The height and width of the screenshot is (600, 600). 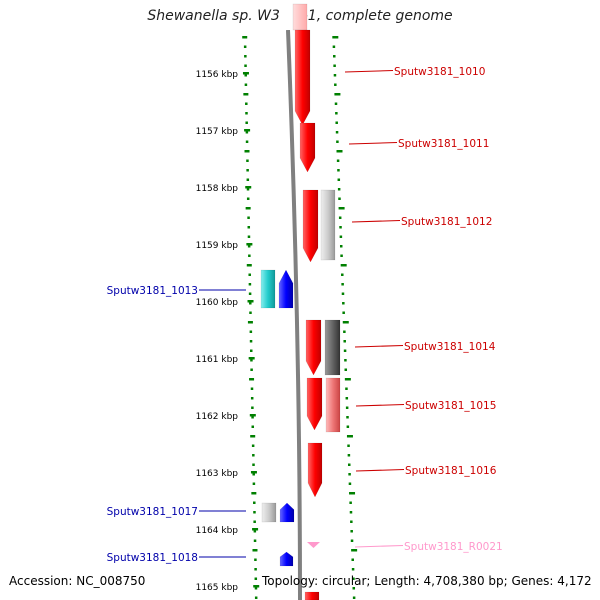 I want to click on gene-label: Sputw3181_1016, so click(x=451, y=471).